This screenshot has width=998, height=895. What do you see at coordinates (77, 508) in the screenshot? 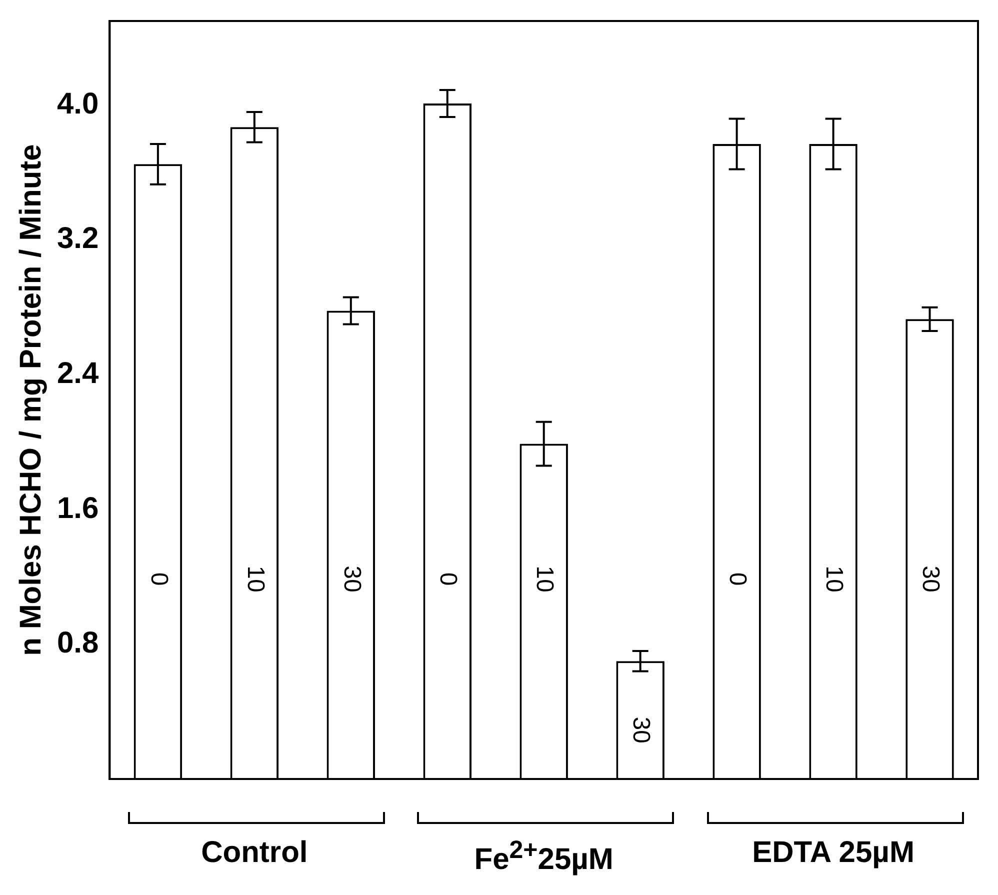
I see `y-tick-label: 1.6` at bounding box center [77, 508].